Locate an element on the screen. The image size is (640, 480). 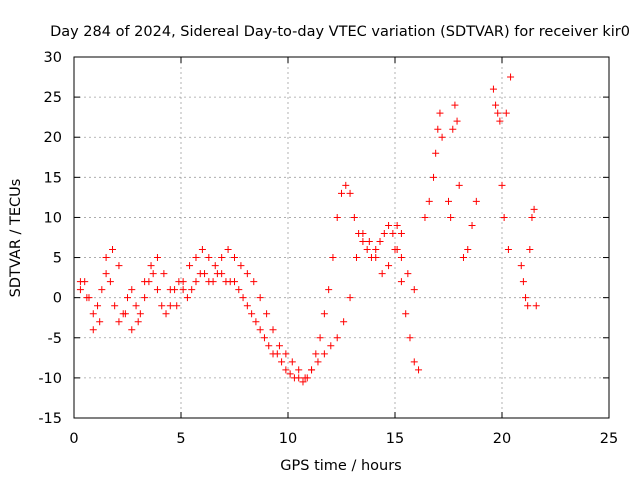
x-tick-label: 20 is located at coordinates (502, 439).